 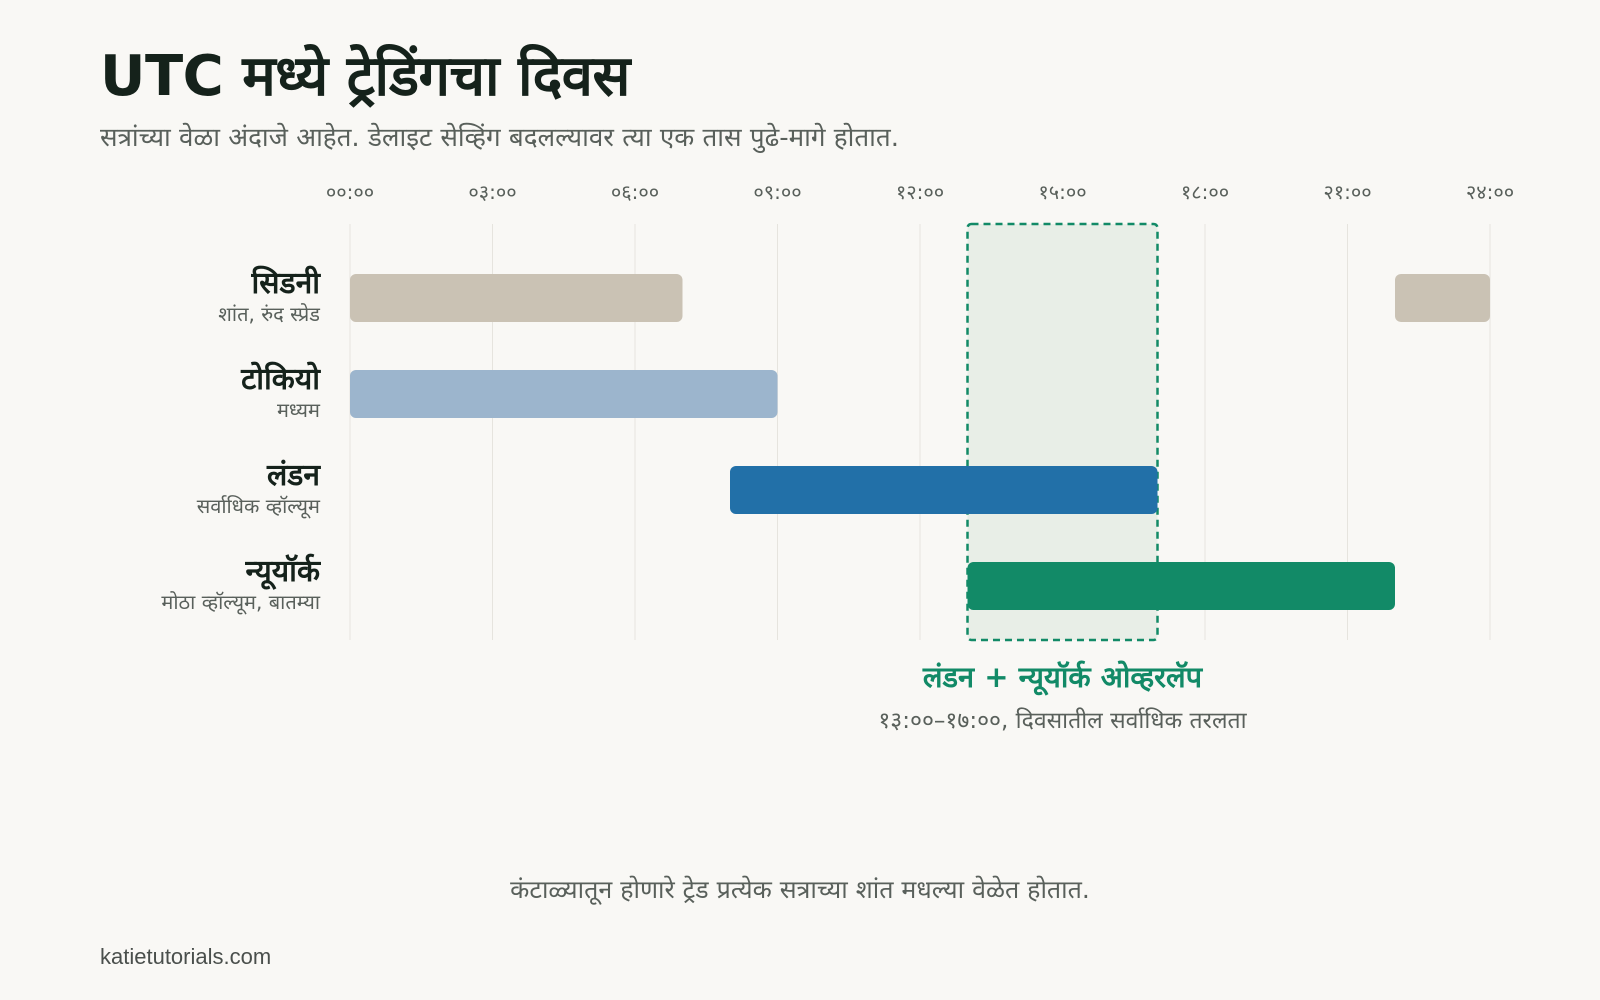 I want to click on session-name: सिडनी, so click(x=285, y=283).